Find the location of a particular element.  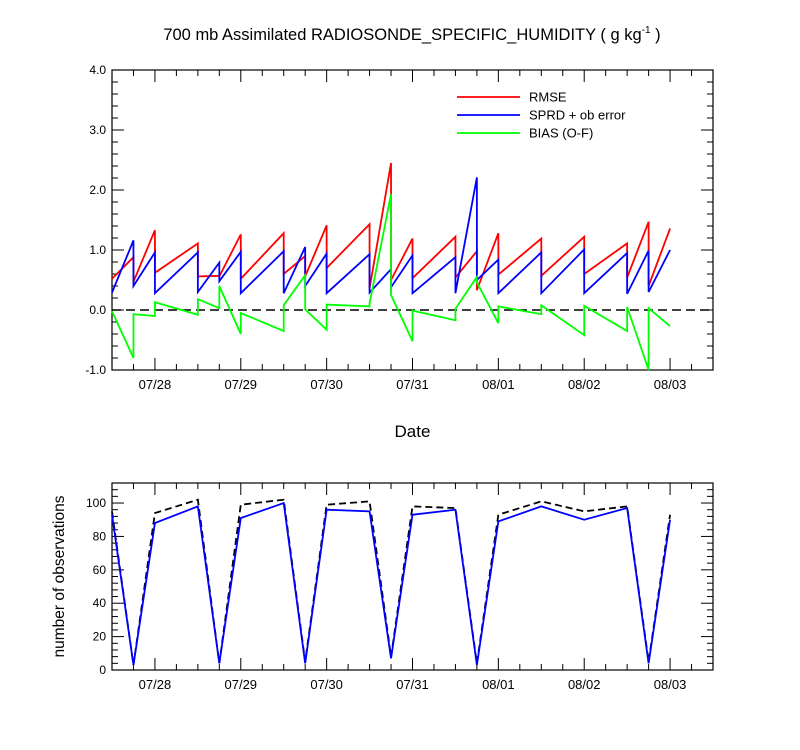

y-tick-label: 3.0 is located at coordinates (97, 130).